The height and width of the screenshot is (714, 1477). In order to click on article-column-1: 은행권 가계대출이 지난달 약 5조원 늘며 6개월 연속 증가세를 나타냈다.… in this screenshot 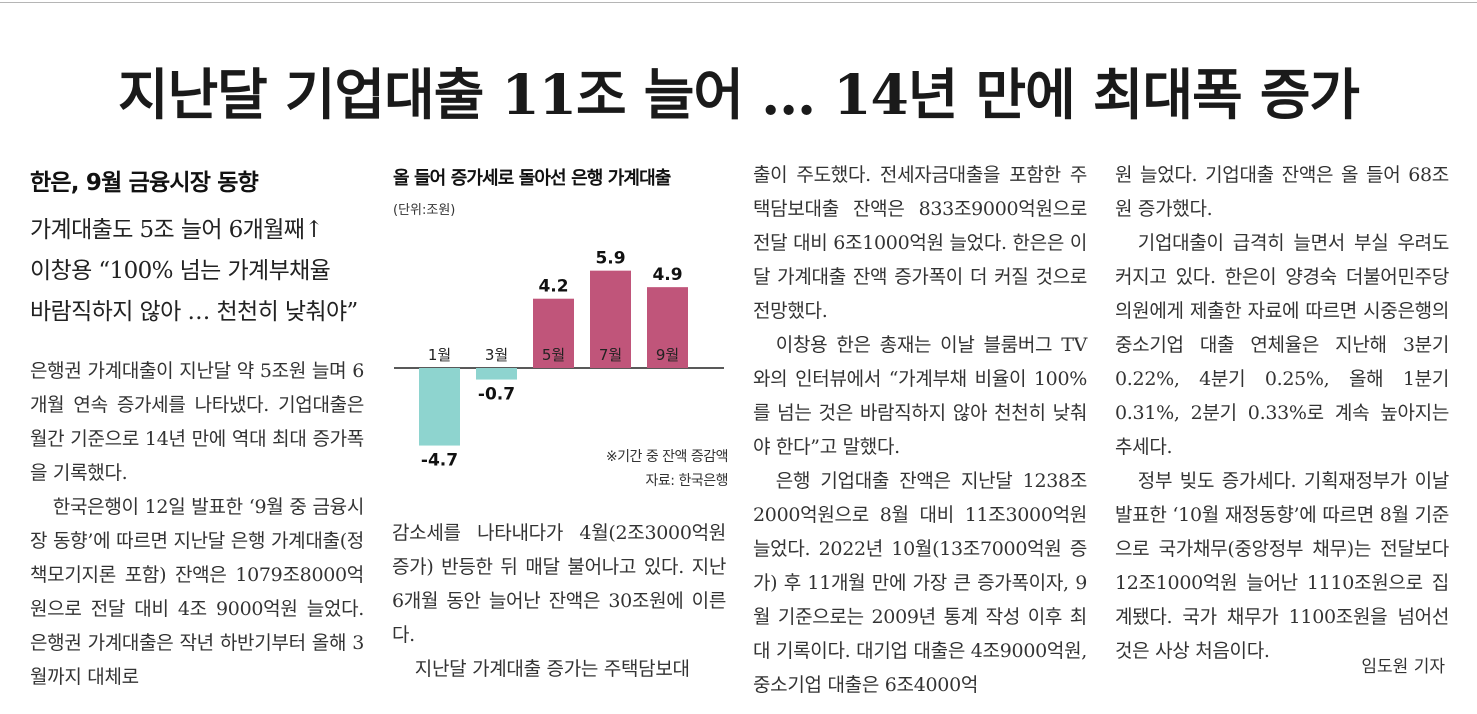, I will do `click(197, 524)`.